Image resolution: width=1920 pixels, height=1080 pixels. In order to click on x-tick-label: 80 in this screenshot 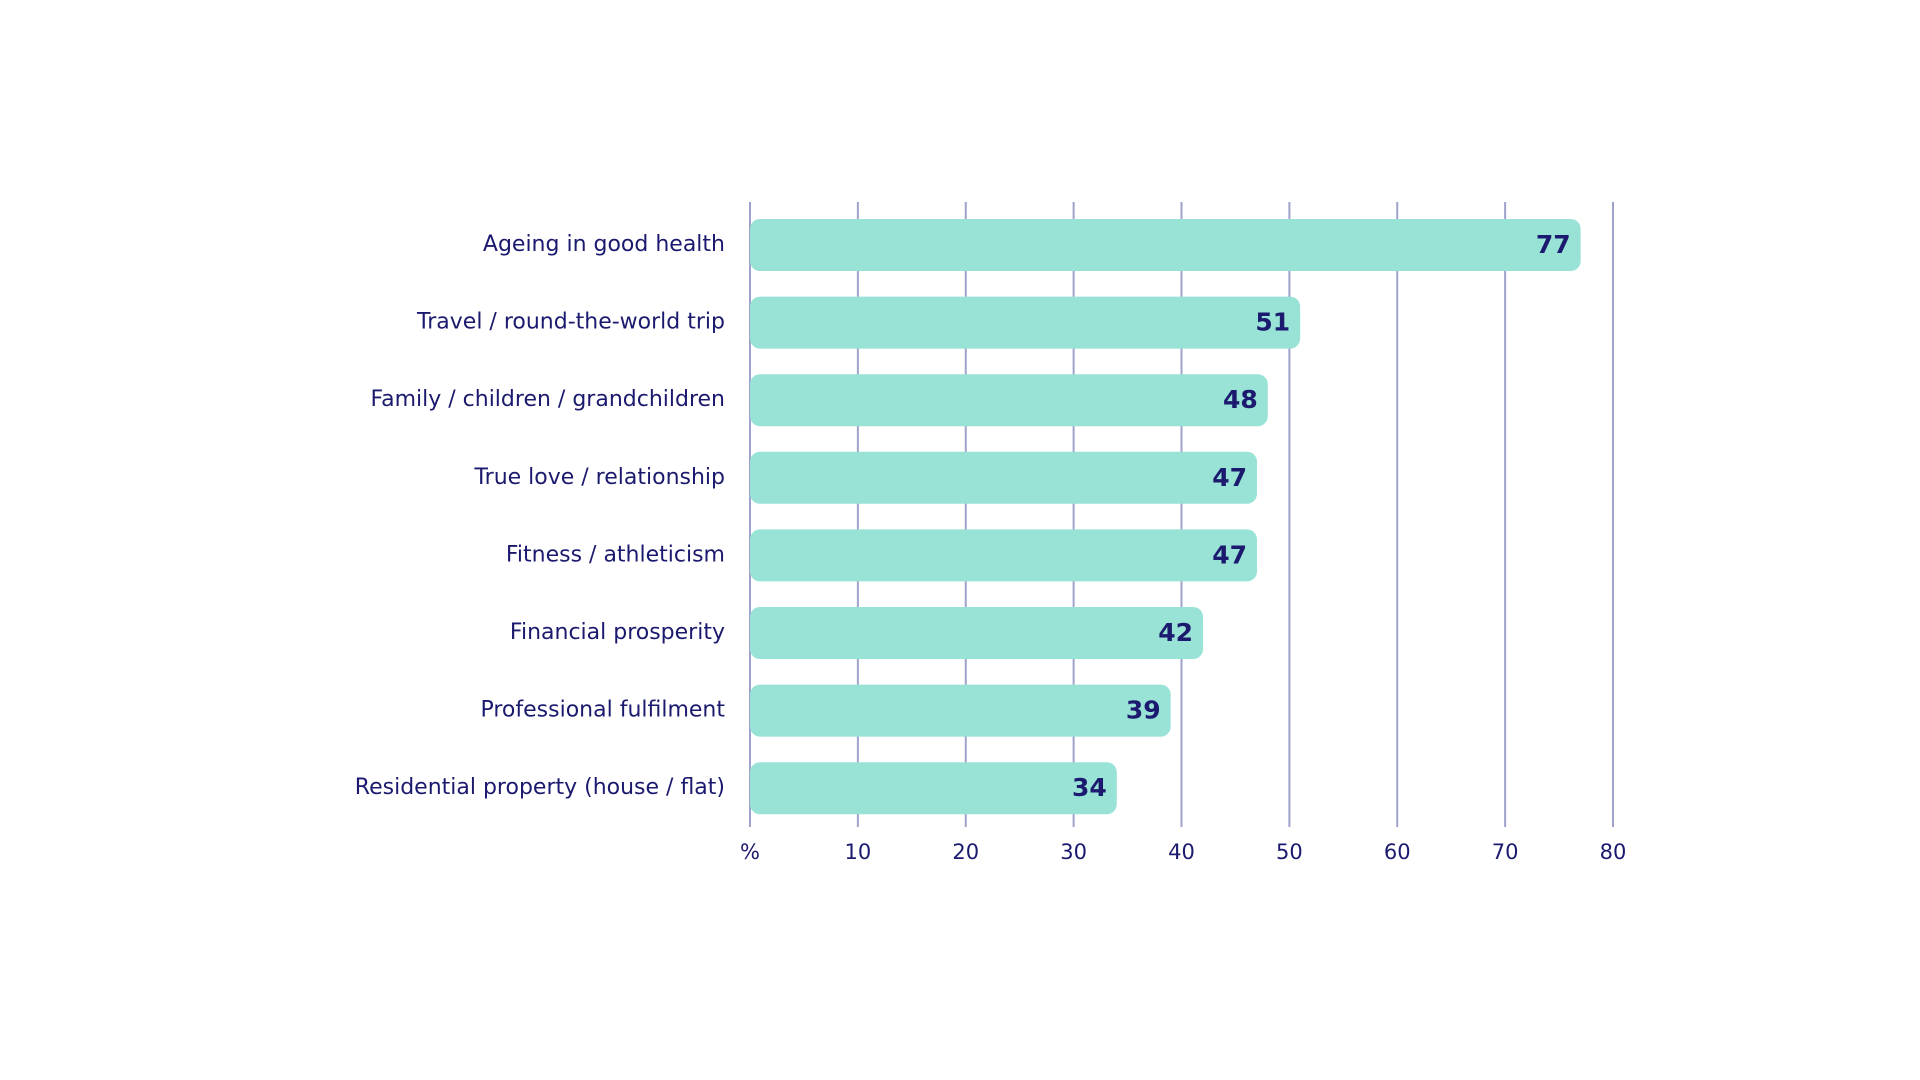, I will do `click(1613, 852)`.